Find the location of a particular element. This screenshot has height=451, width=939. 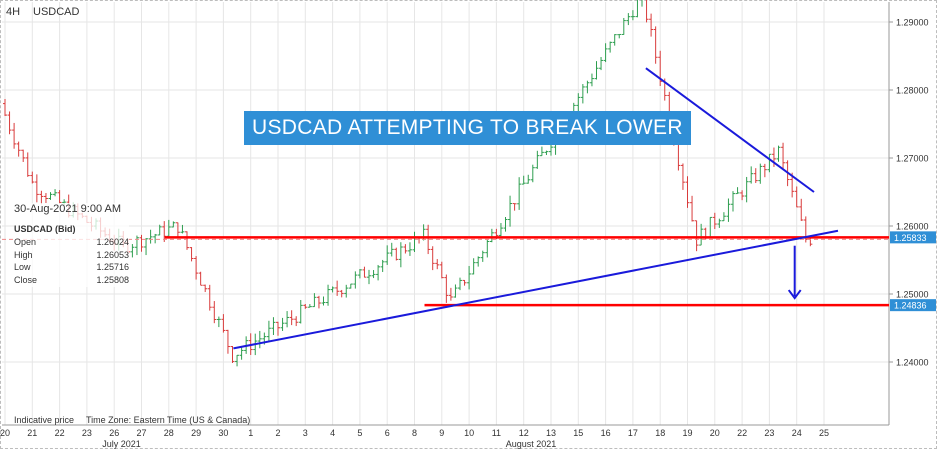

ohlc-title: USDCAD (Bid) is located at coordinates (45, 229).